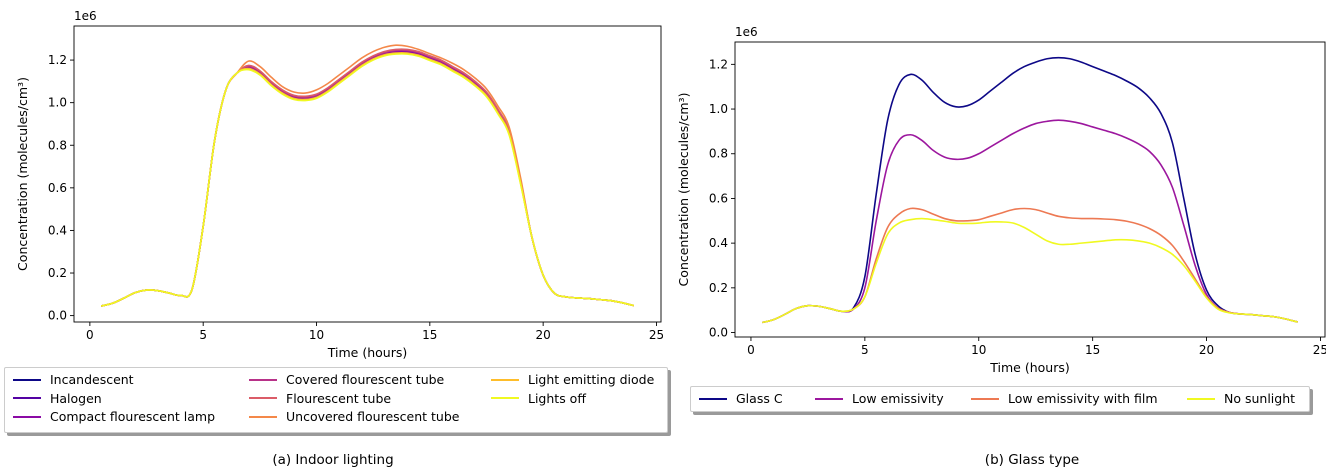 Image resolution: width=1326 pixels, height=469 pixels. I want to click on legend-item: Glass C, so click(741, 398).